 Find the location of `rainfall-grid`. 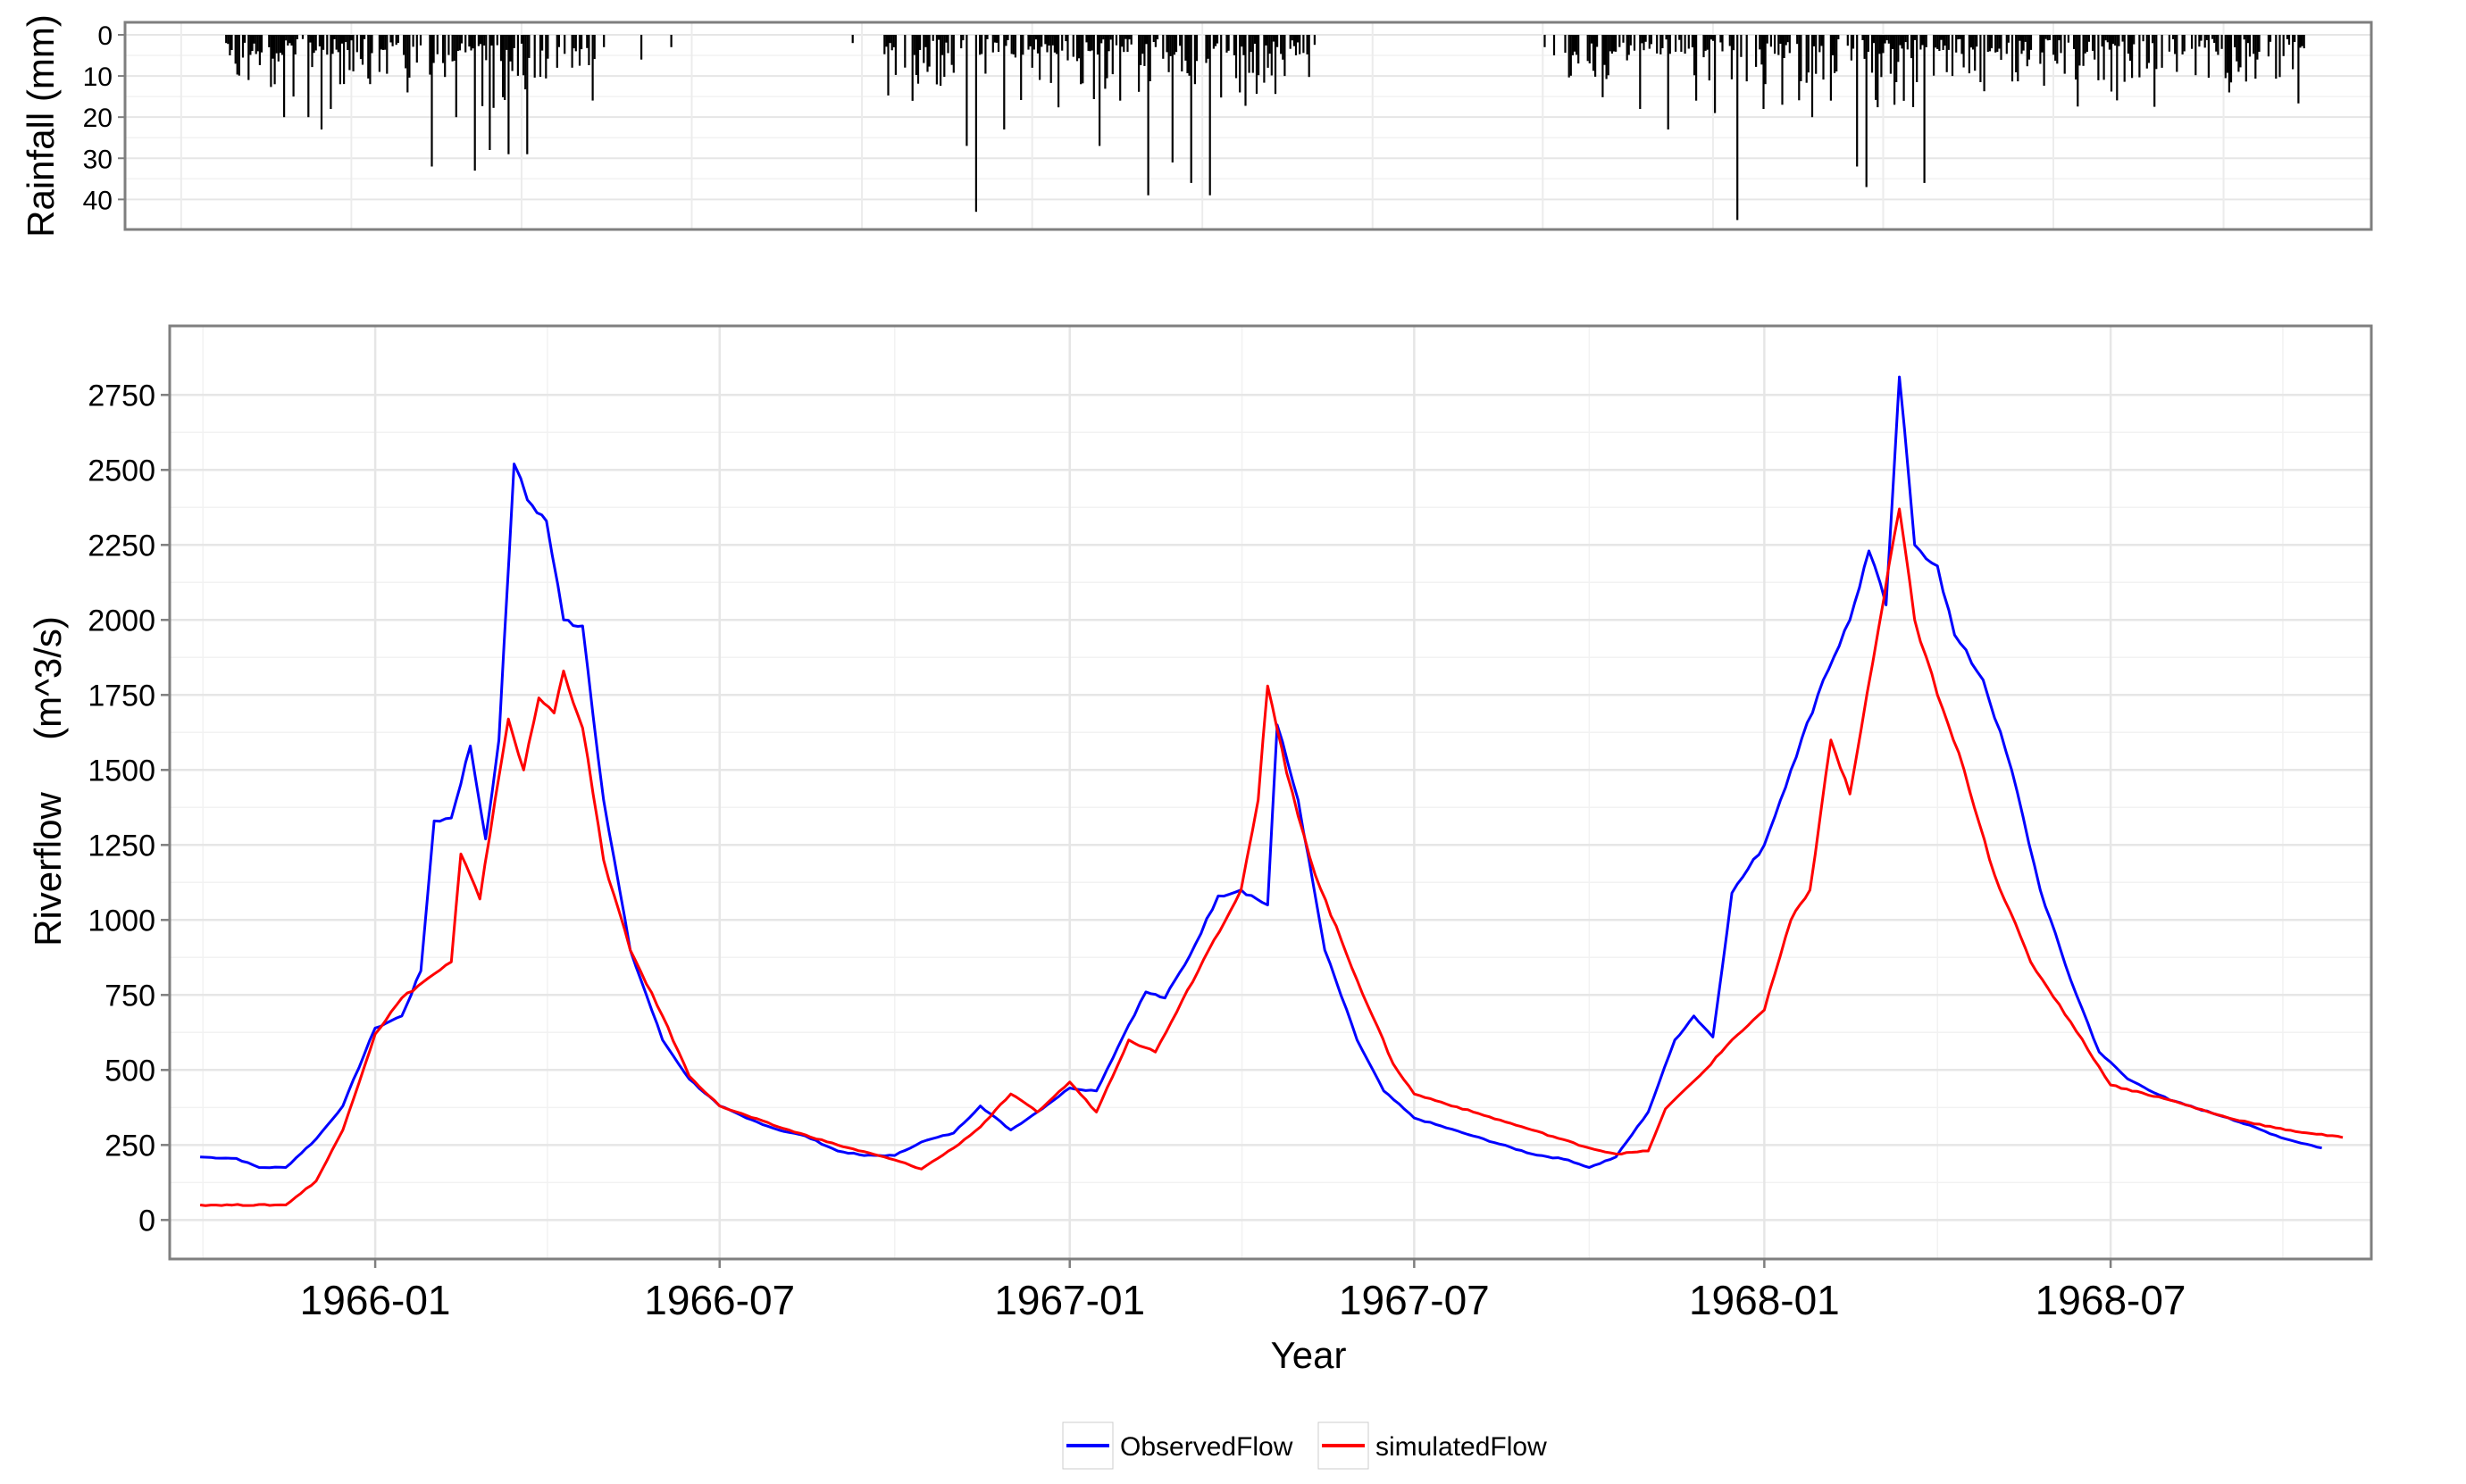

rainfall-grid is located at coordinates (1248, 125).